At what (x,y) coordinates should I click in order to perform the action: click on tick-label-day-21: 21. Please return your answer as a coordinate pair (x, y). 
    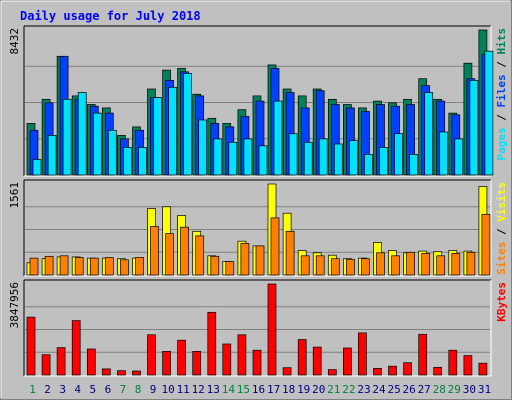
    Looking at the image, I should click on (333, 389).